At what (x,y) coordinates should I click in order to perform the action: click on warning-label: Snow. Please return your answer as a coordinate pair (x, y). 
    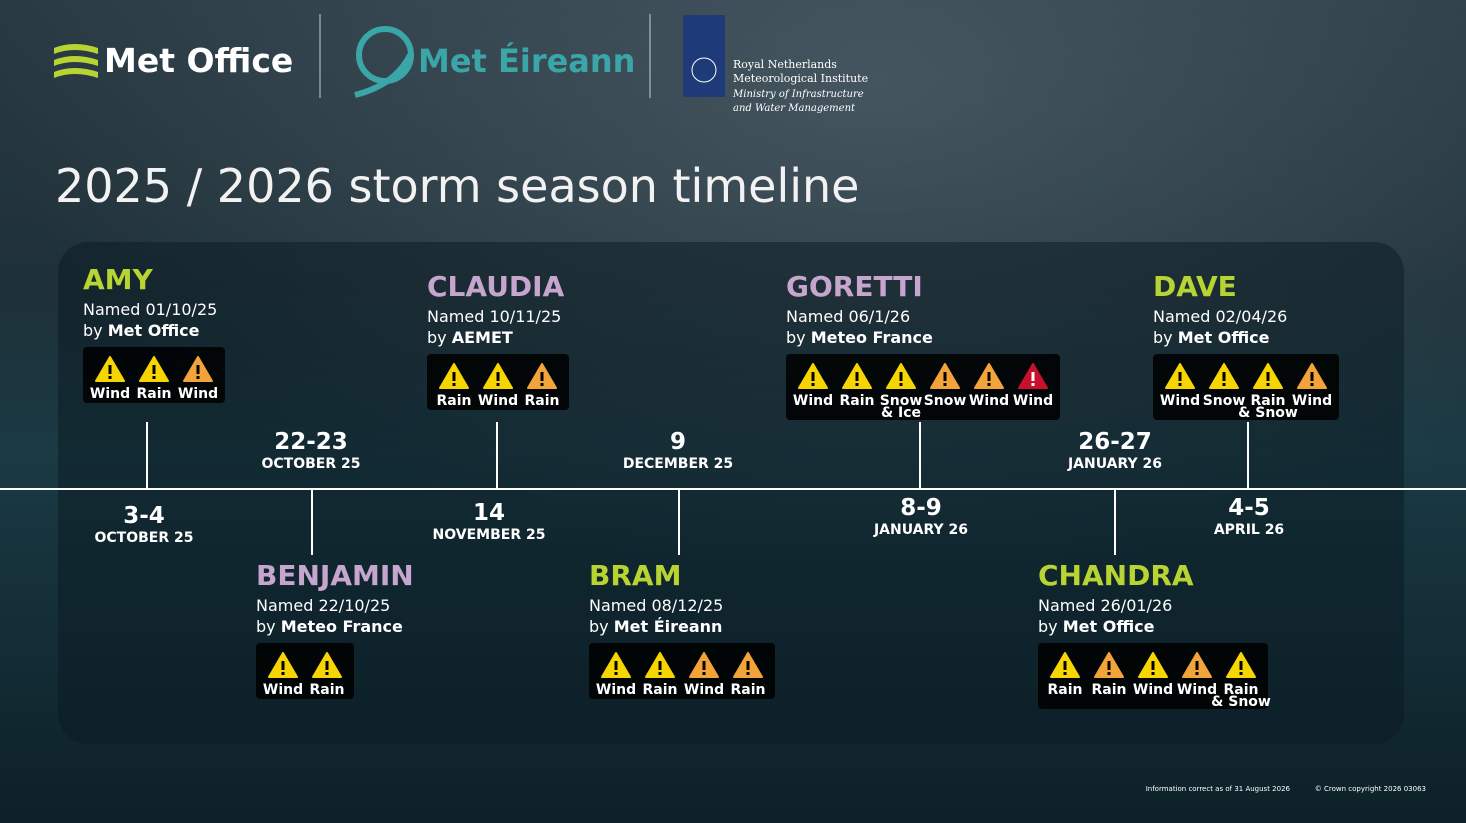
    Looking at the image, I should click on (1224, 401).